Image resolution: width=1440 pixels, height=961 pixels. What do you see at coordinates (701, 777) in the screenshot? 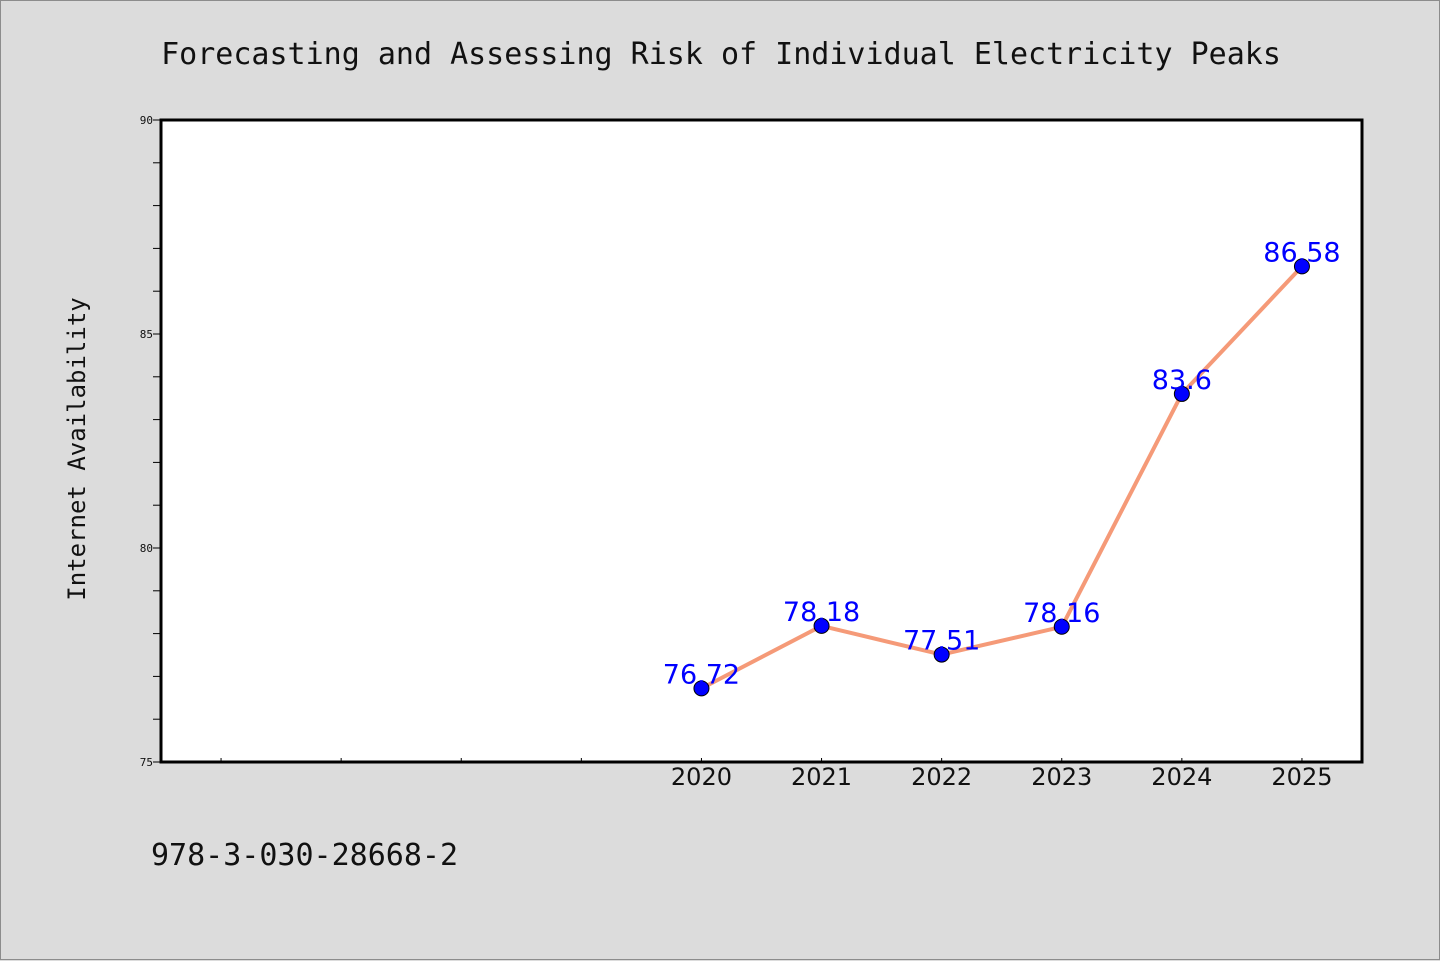
I see `x-tick-label: 2020` at bounding box center [701, 777].